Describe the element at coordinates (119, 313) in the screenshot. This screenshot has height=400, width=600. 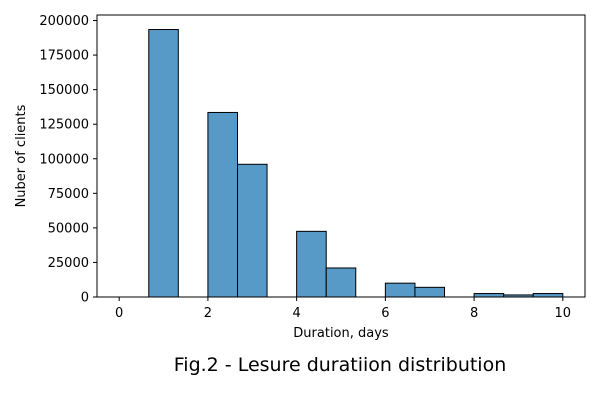
I see `x-tick-label: 0` at that location.